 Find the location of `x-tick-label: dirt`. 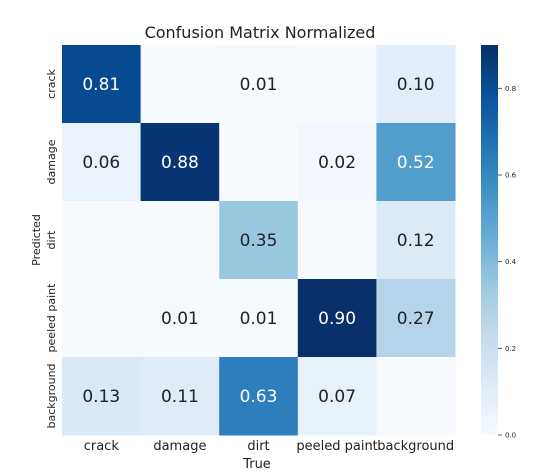

x-tick-label: dirt is located at coordinates (258, 446).